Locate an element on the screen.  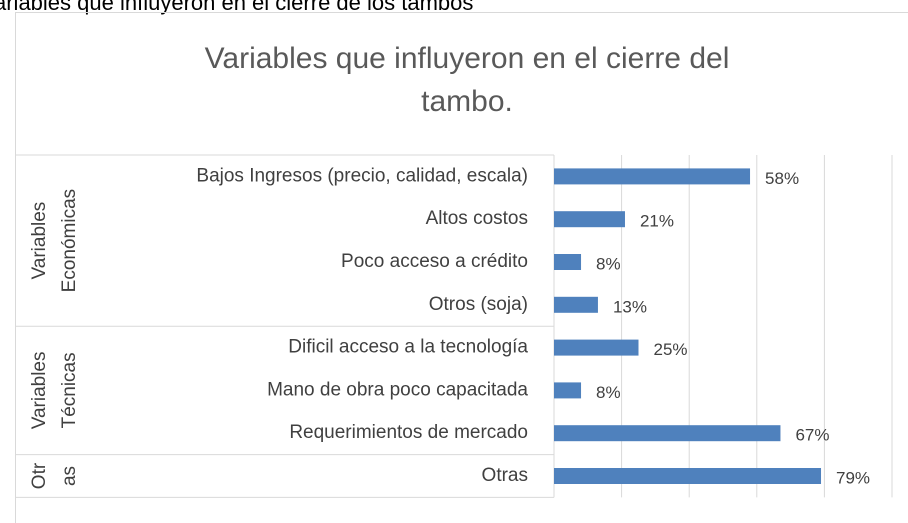
chart-title: tambo. is located at coordinates (467, 101).